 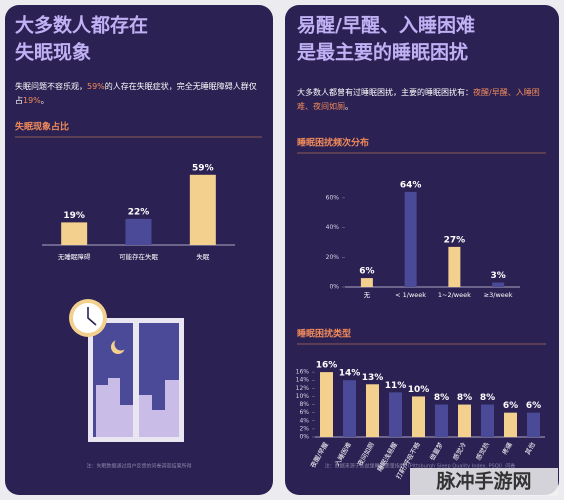 I want to click on y-tick-label: 6%, so click(x=304, y=412).